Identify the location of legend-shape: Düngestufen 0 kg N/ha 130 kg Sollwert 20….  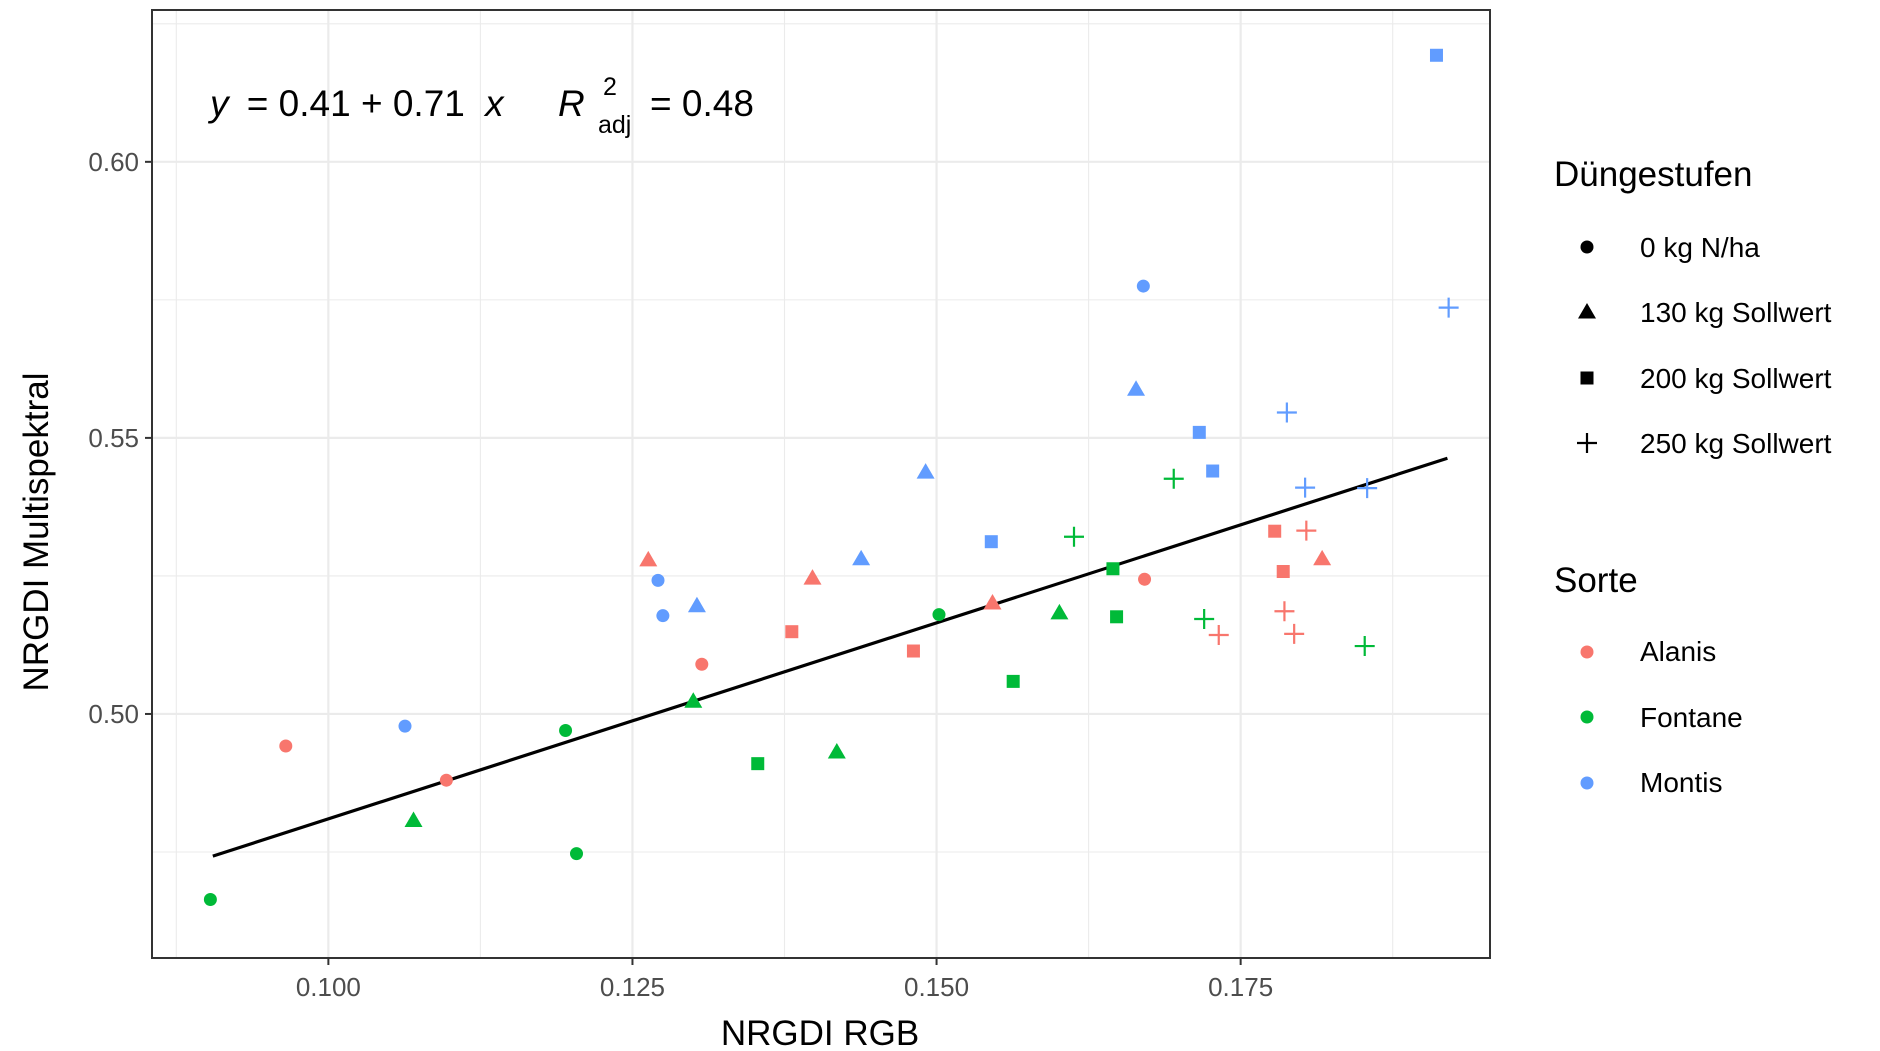
(1693, 307).